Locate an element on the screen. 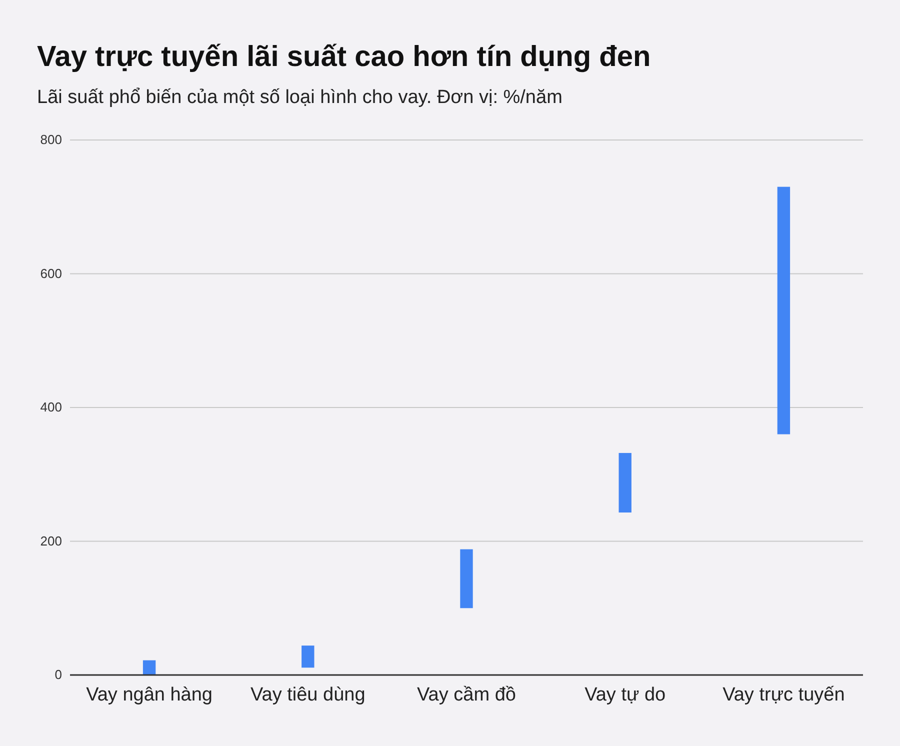  y-tick-label: 600 is located at coordinates (51, 273).